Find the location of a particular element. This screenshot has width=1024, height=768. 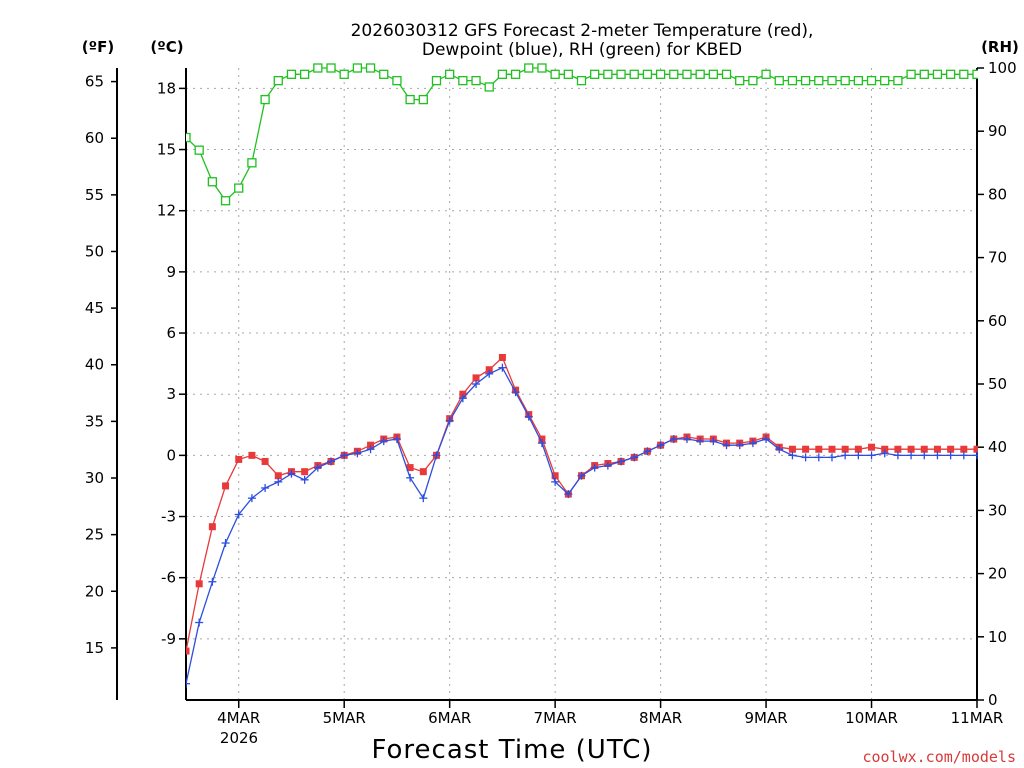

celsius-tick-label: 18 is located at coordinates (166, 88).